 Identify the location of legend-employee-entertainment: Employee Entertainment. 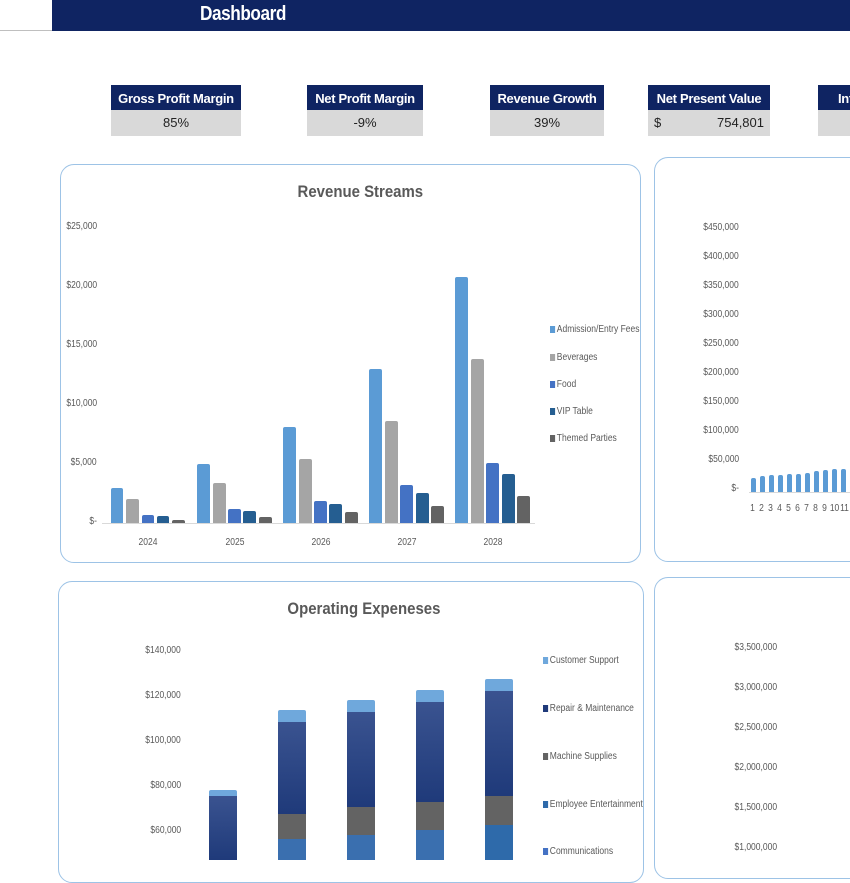
(593, 804).